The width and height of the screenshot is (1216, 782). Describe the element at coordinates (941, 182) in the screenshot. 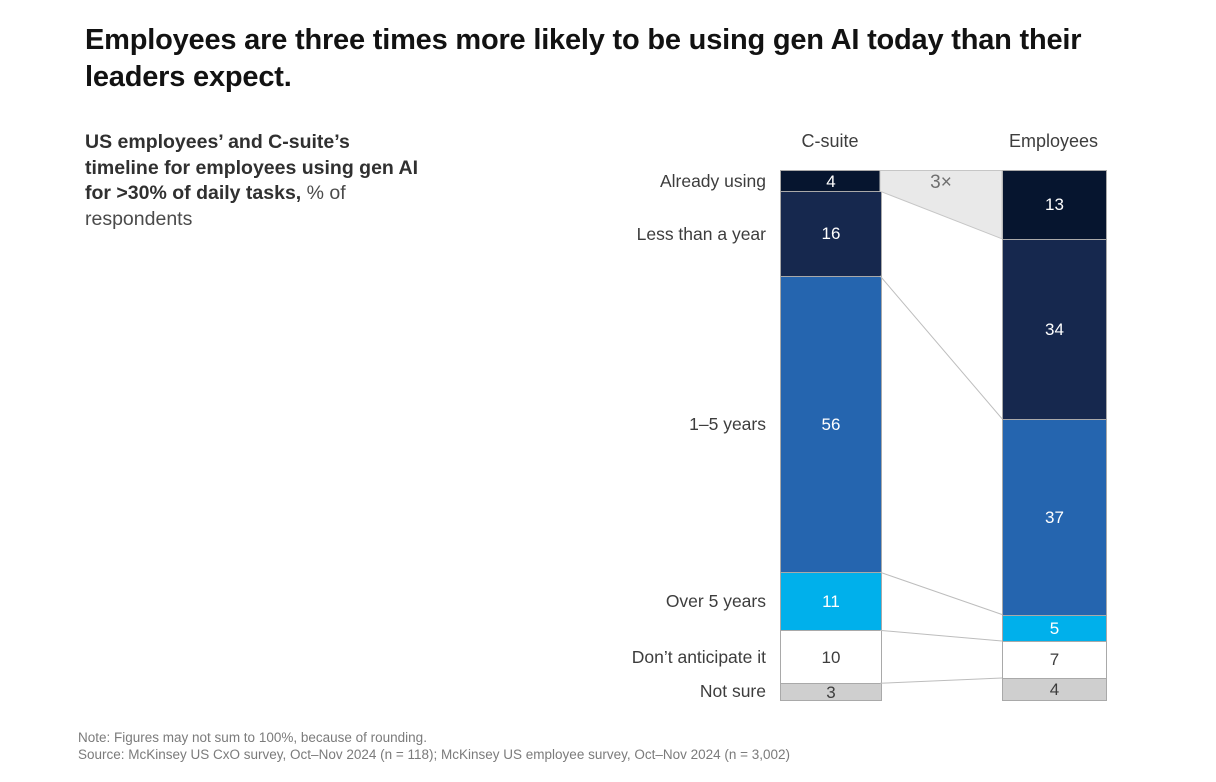

I see `ratio-annotation: 3×` at that location.